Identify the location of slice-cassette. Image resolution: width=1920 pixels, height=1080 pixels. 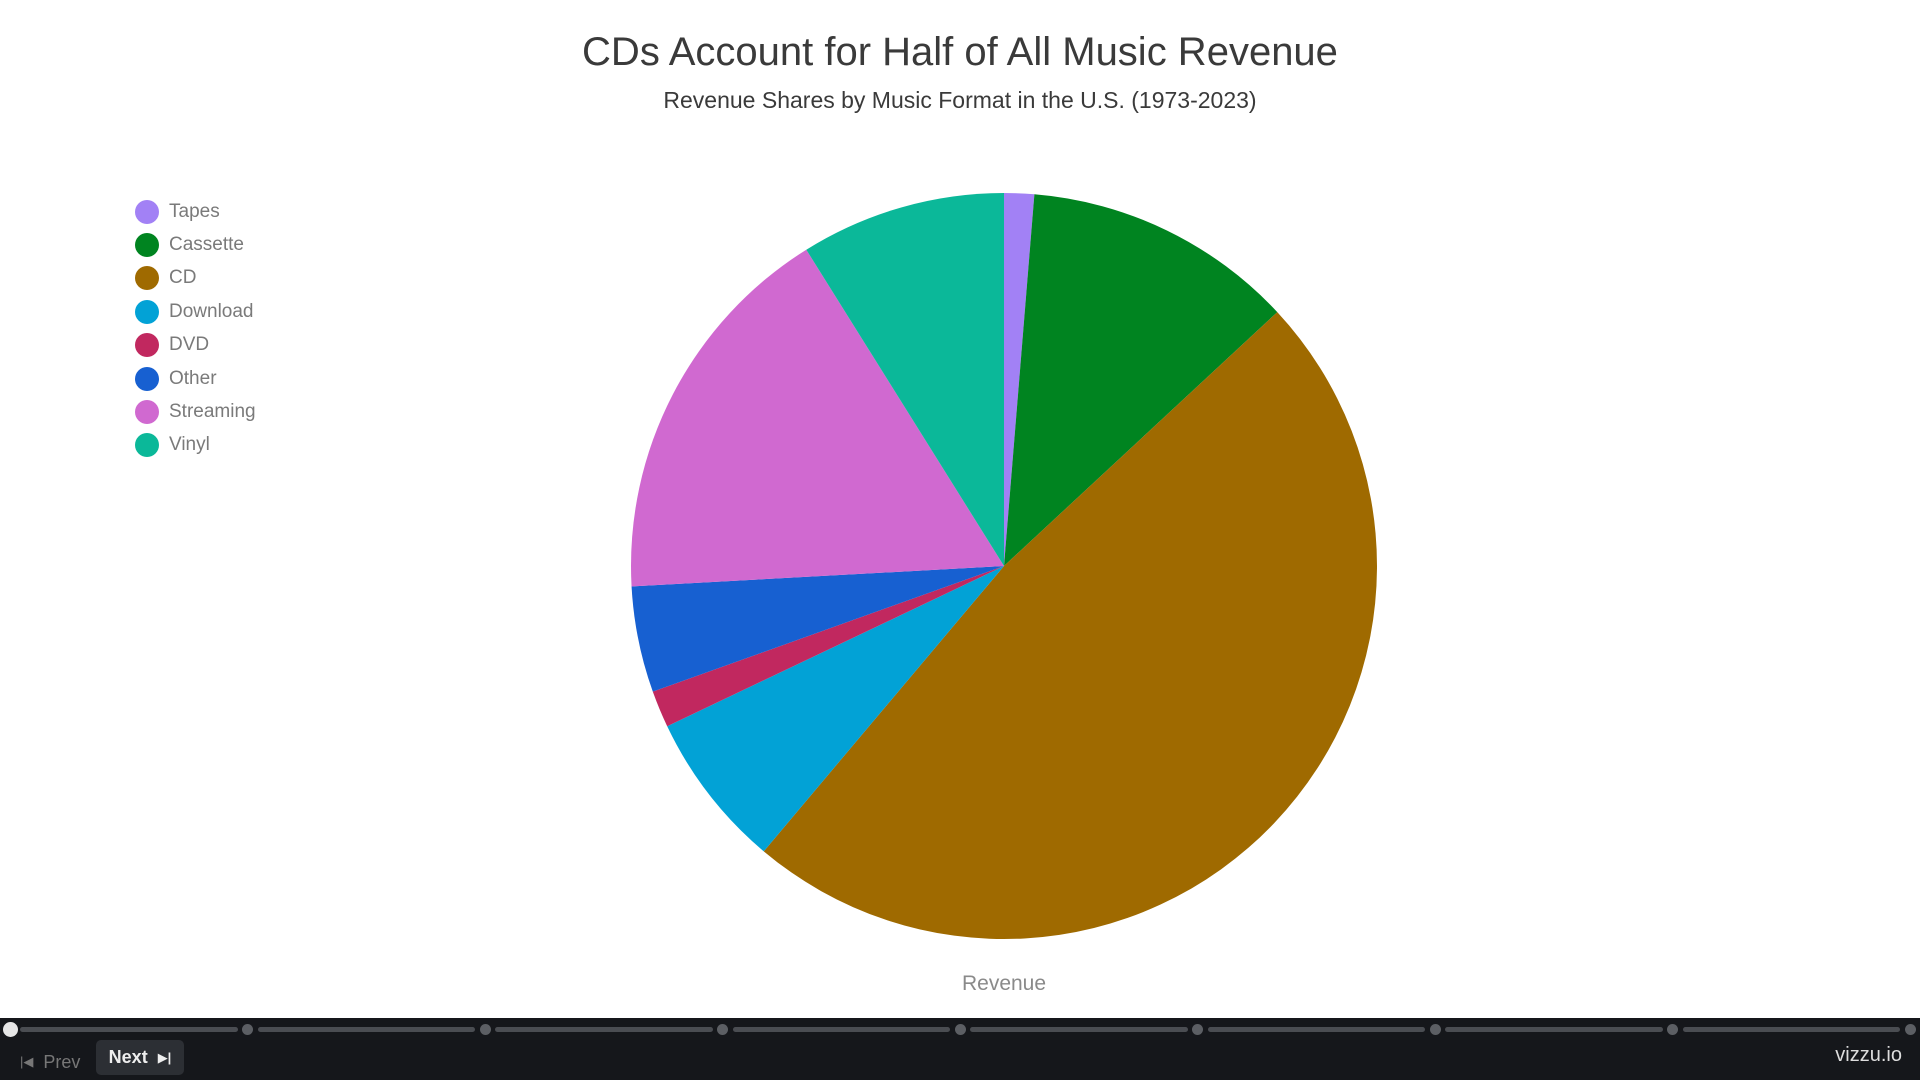
(1141, 380).